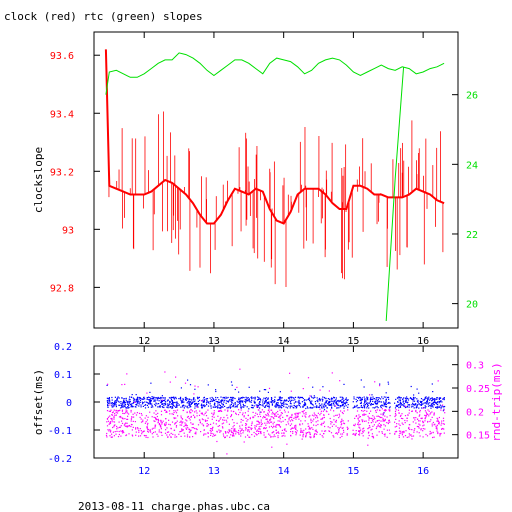 The image size is (512, 512). Describe the element at coordinates (275, 73) in the screenshot. I see `rtc-line` at that location.